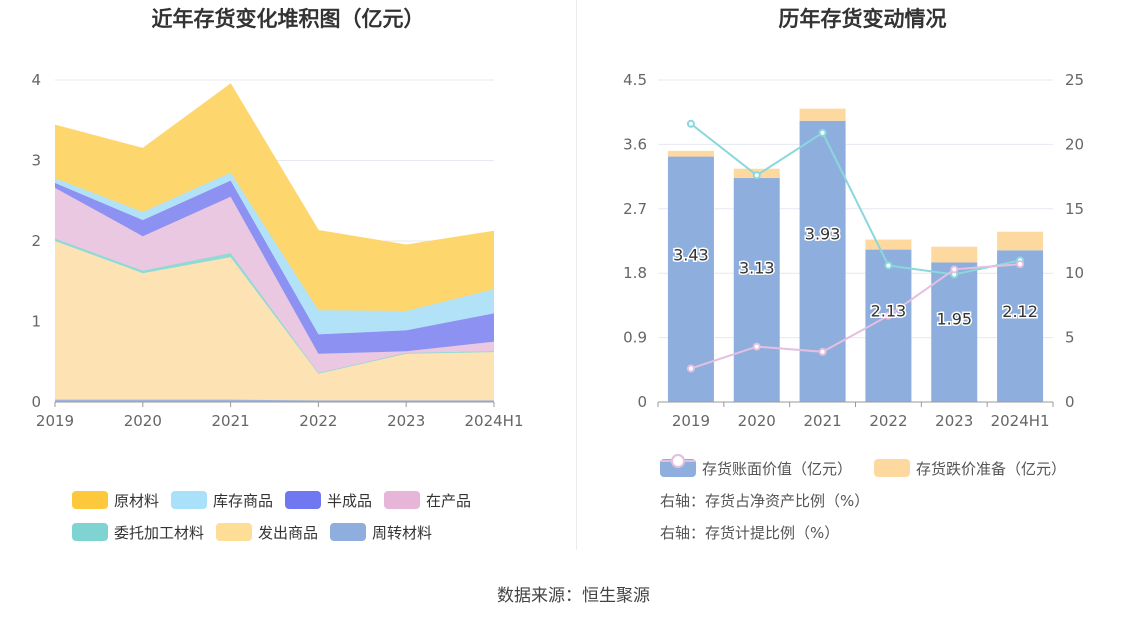 The image size is (1147, 619). What do you see at coordinates (36, 241) in the screenshot?
I see `left-y-tick-label: 2` at bounding box center [36, 241].